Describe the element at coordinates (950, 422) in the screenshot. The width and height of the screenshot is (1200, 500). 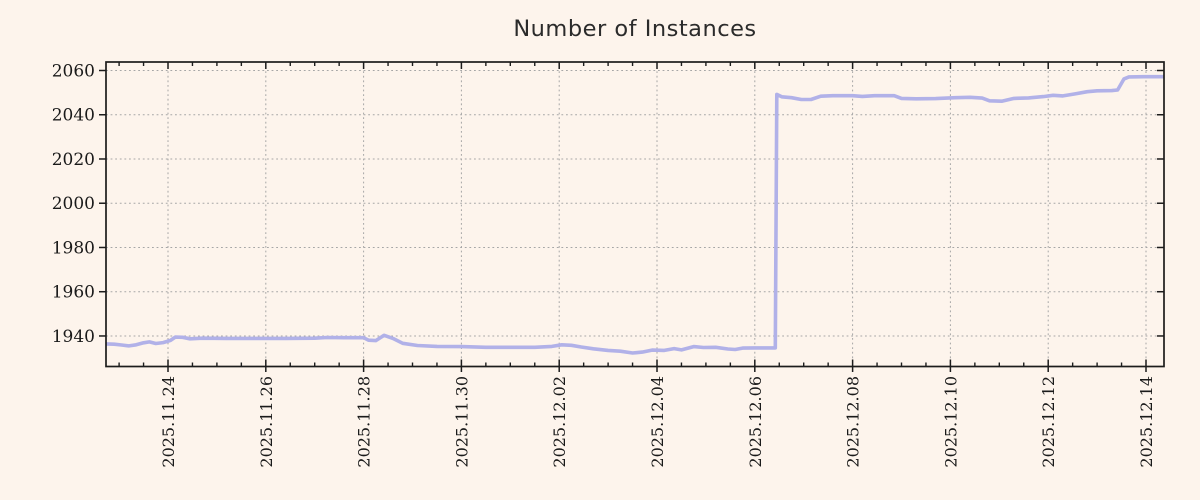
I see `x-tick-label: 2025.12.10` at that location.